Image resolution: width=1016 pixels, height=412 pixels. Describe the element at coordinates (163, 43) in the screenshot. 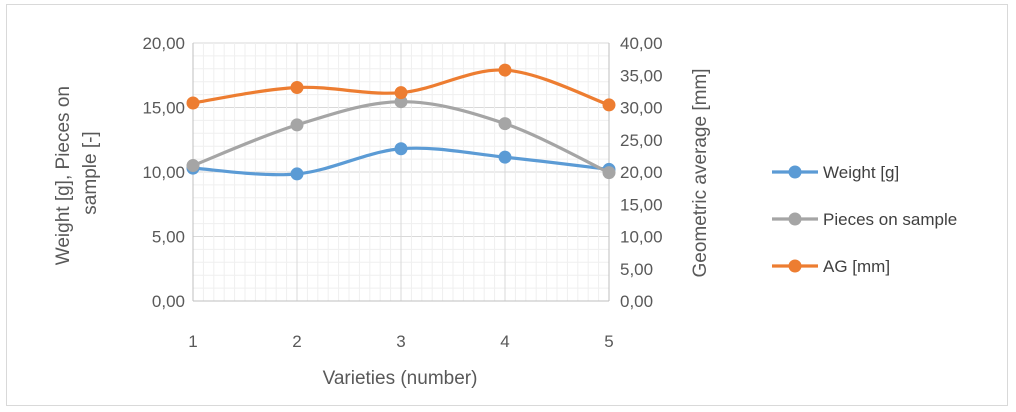

I see `y-tick-label-left: 20,00` at that location.